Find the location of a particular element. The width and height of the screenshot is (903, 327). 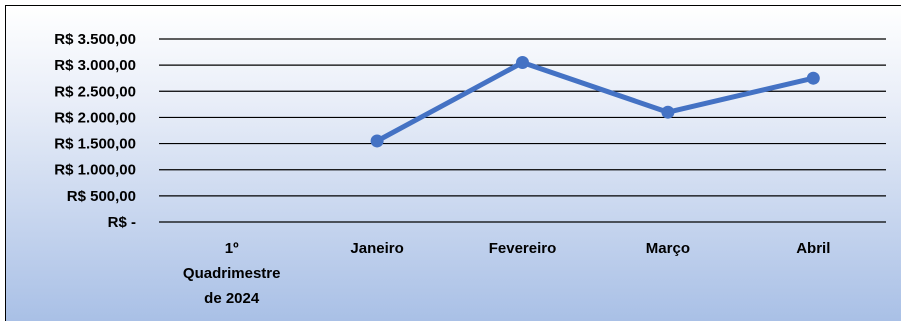

x-tick-label: 1º Quadrimestre de 2024 is located at coordinates (232, 273).